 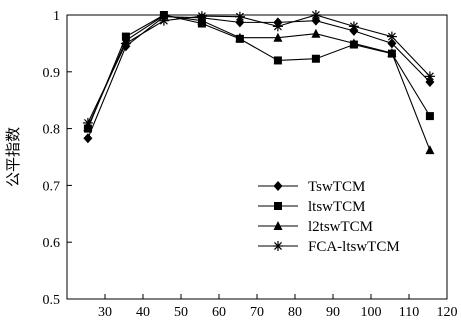 What do you see at coordinates (181, 312) in the screenshot?
I see `x-tick-label: 50` at bounding box center [181, 312].